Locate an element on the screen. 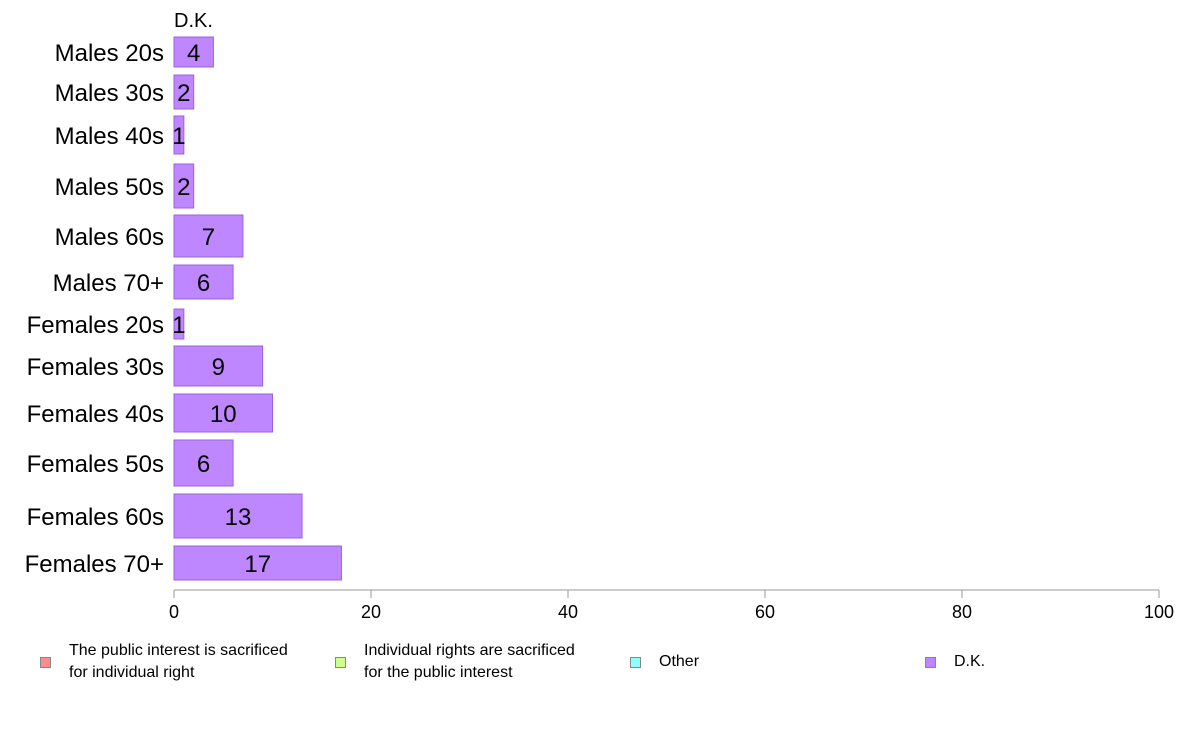  bar-females-50s is located at coordinates (203, 463).